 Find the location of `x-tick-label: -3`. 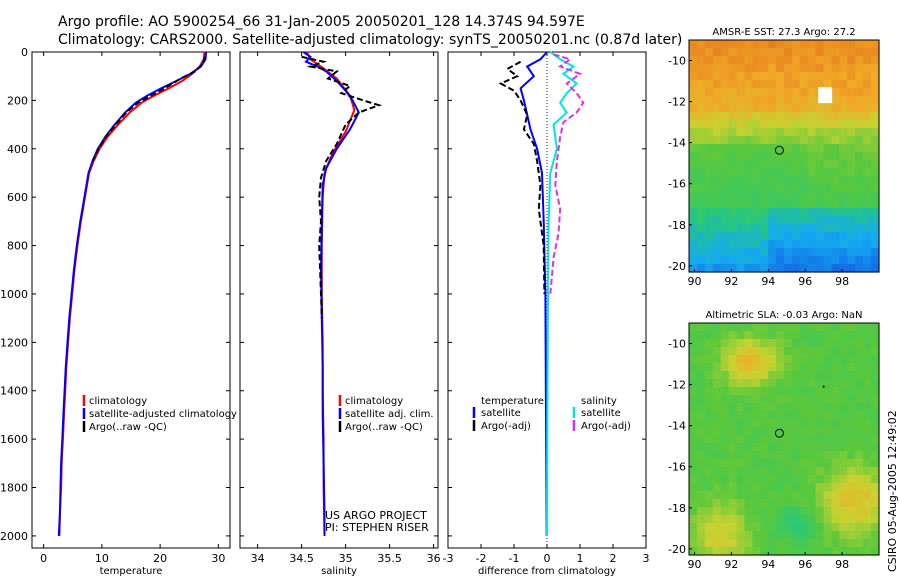

x-tick-label: -3 is located at coordinates (448, 558).